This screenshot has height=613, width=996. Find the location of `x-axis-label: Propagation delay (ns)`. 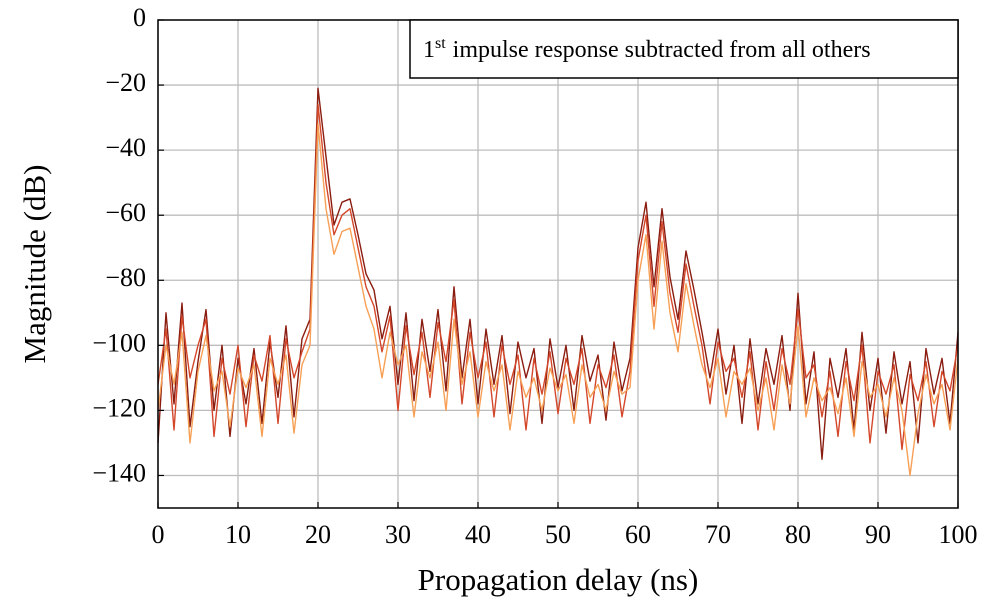

x-axis-label: Propagation delay (ns) is located at coordinates (558, 579).